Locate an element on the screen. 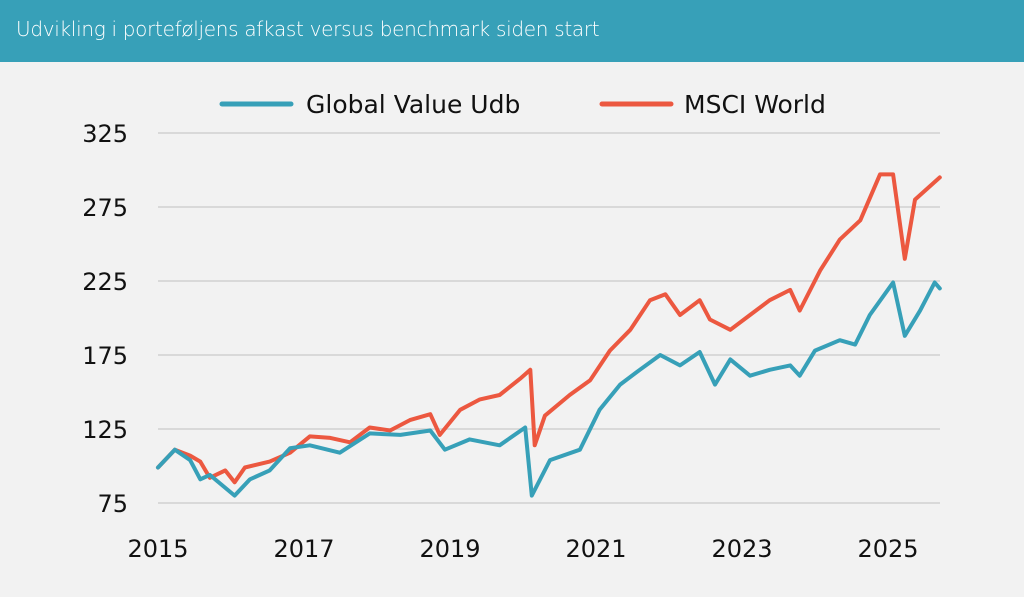  x-tick-label: 2023 is located at coordinates (741, 549).